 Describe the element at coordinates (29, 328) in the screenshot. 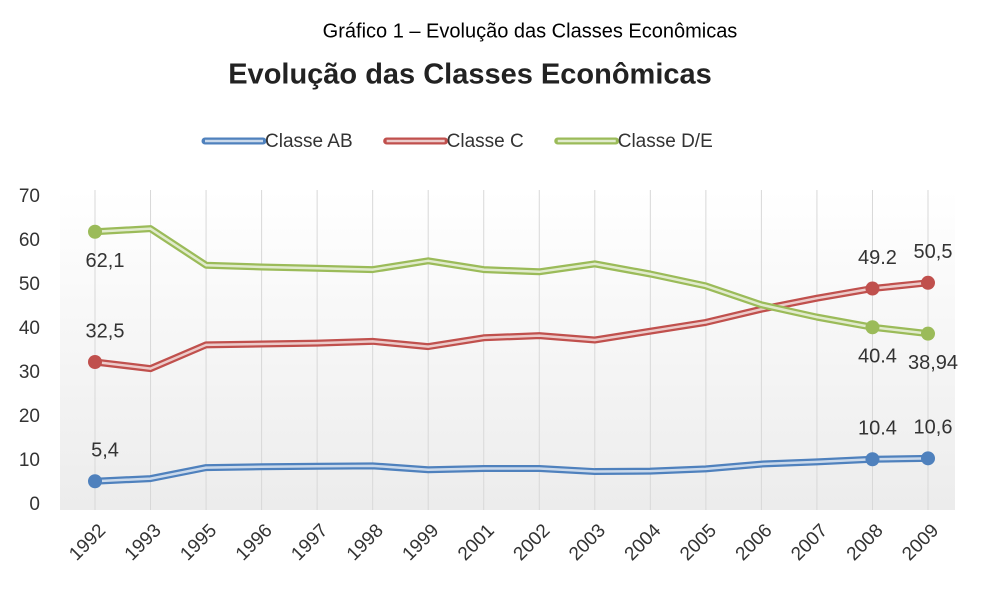

I see `y-tick-label: 40` at that location.